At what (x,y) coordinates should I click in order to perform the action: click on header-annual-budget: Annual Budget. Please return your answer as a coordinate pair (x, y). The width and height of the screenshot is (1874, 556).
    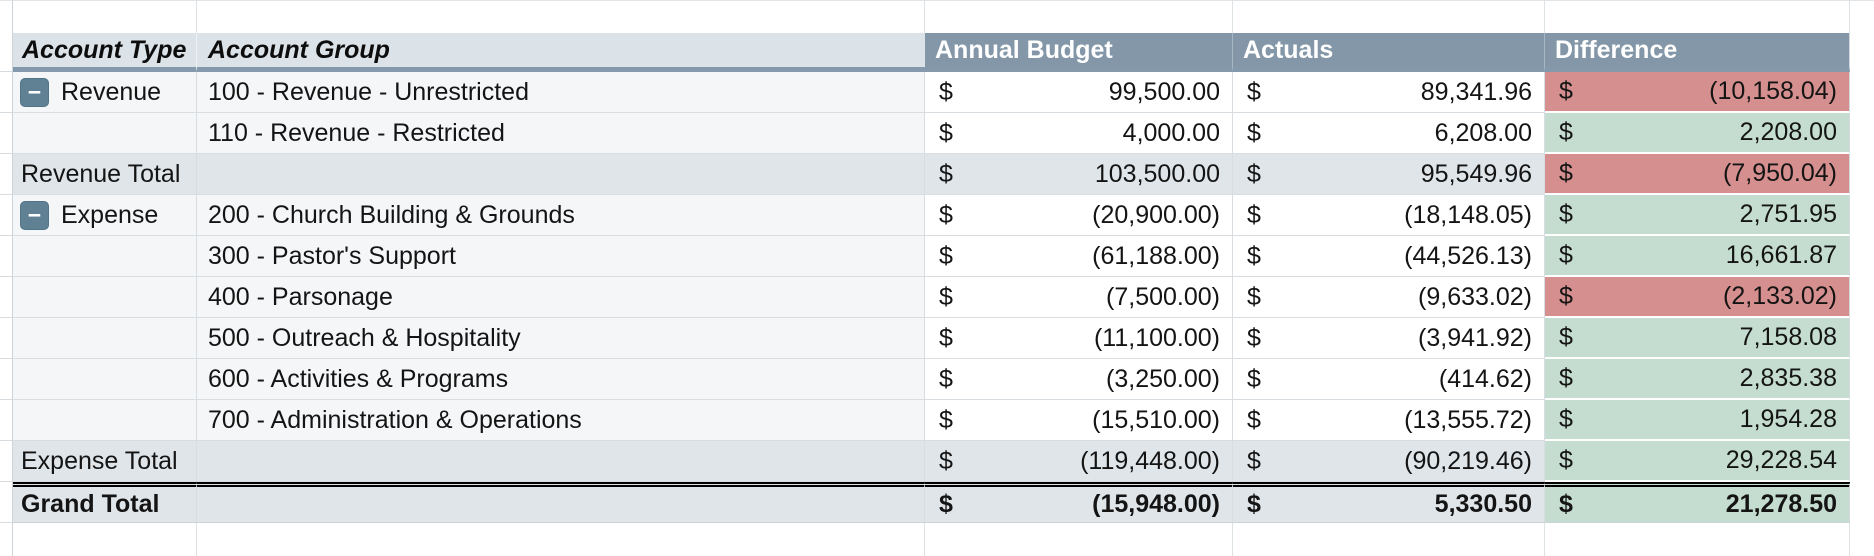
    Looking at the image, I should click on (1079, 52).